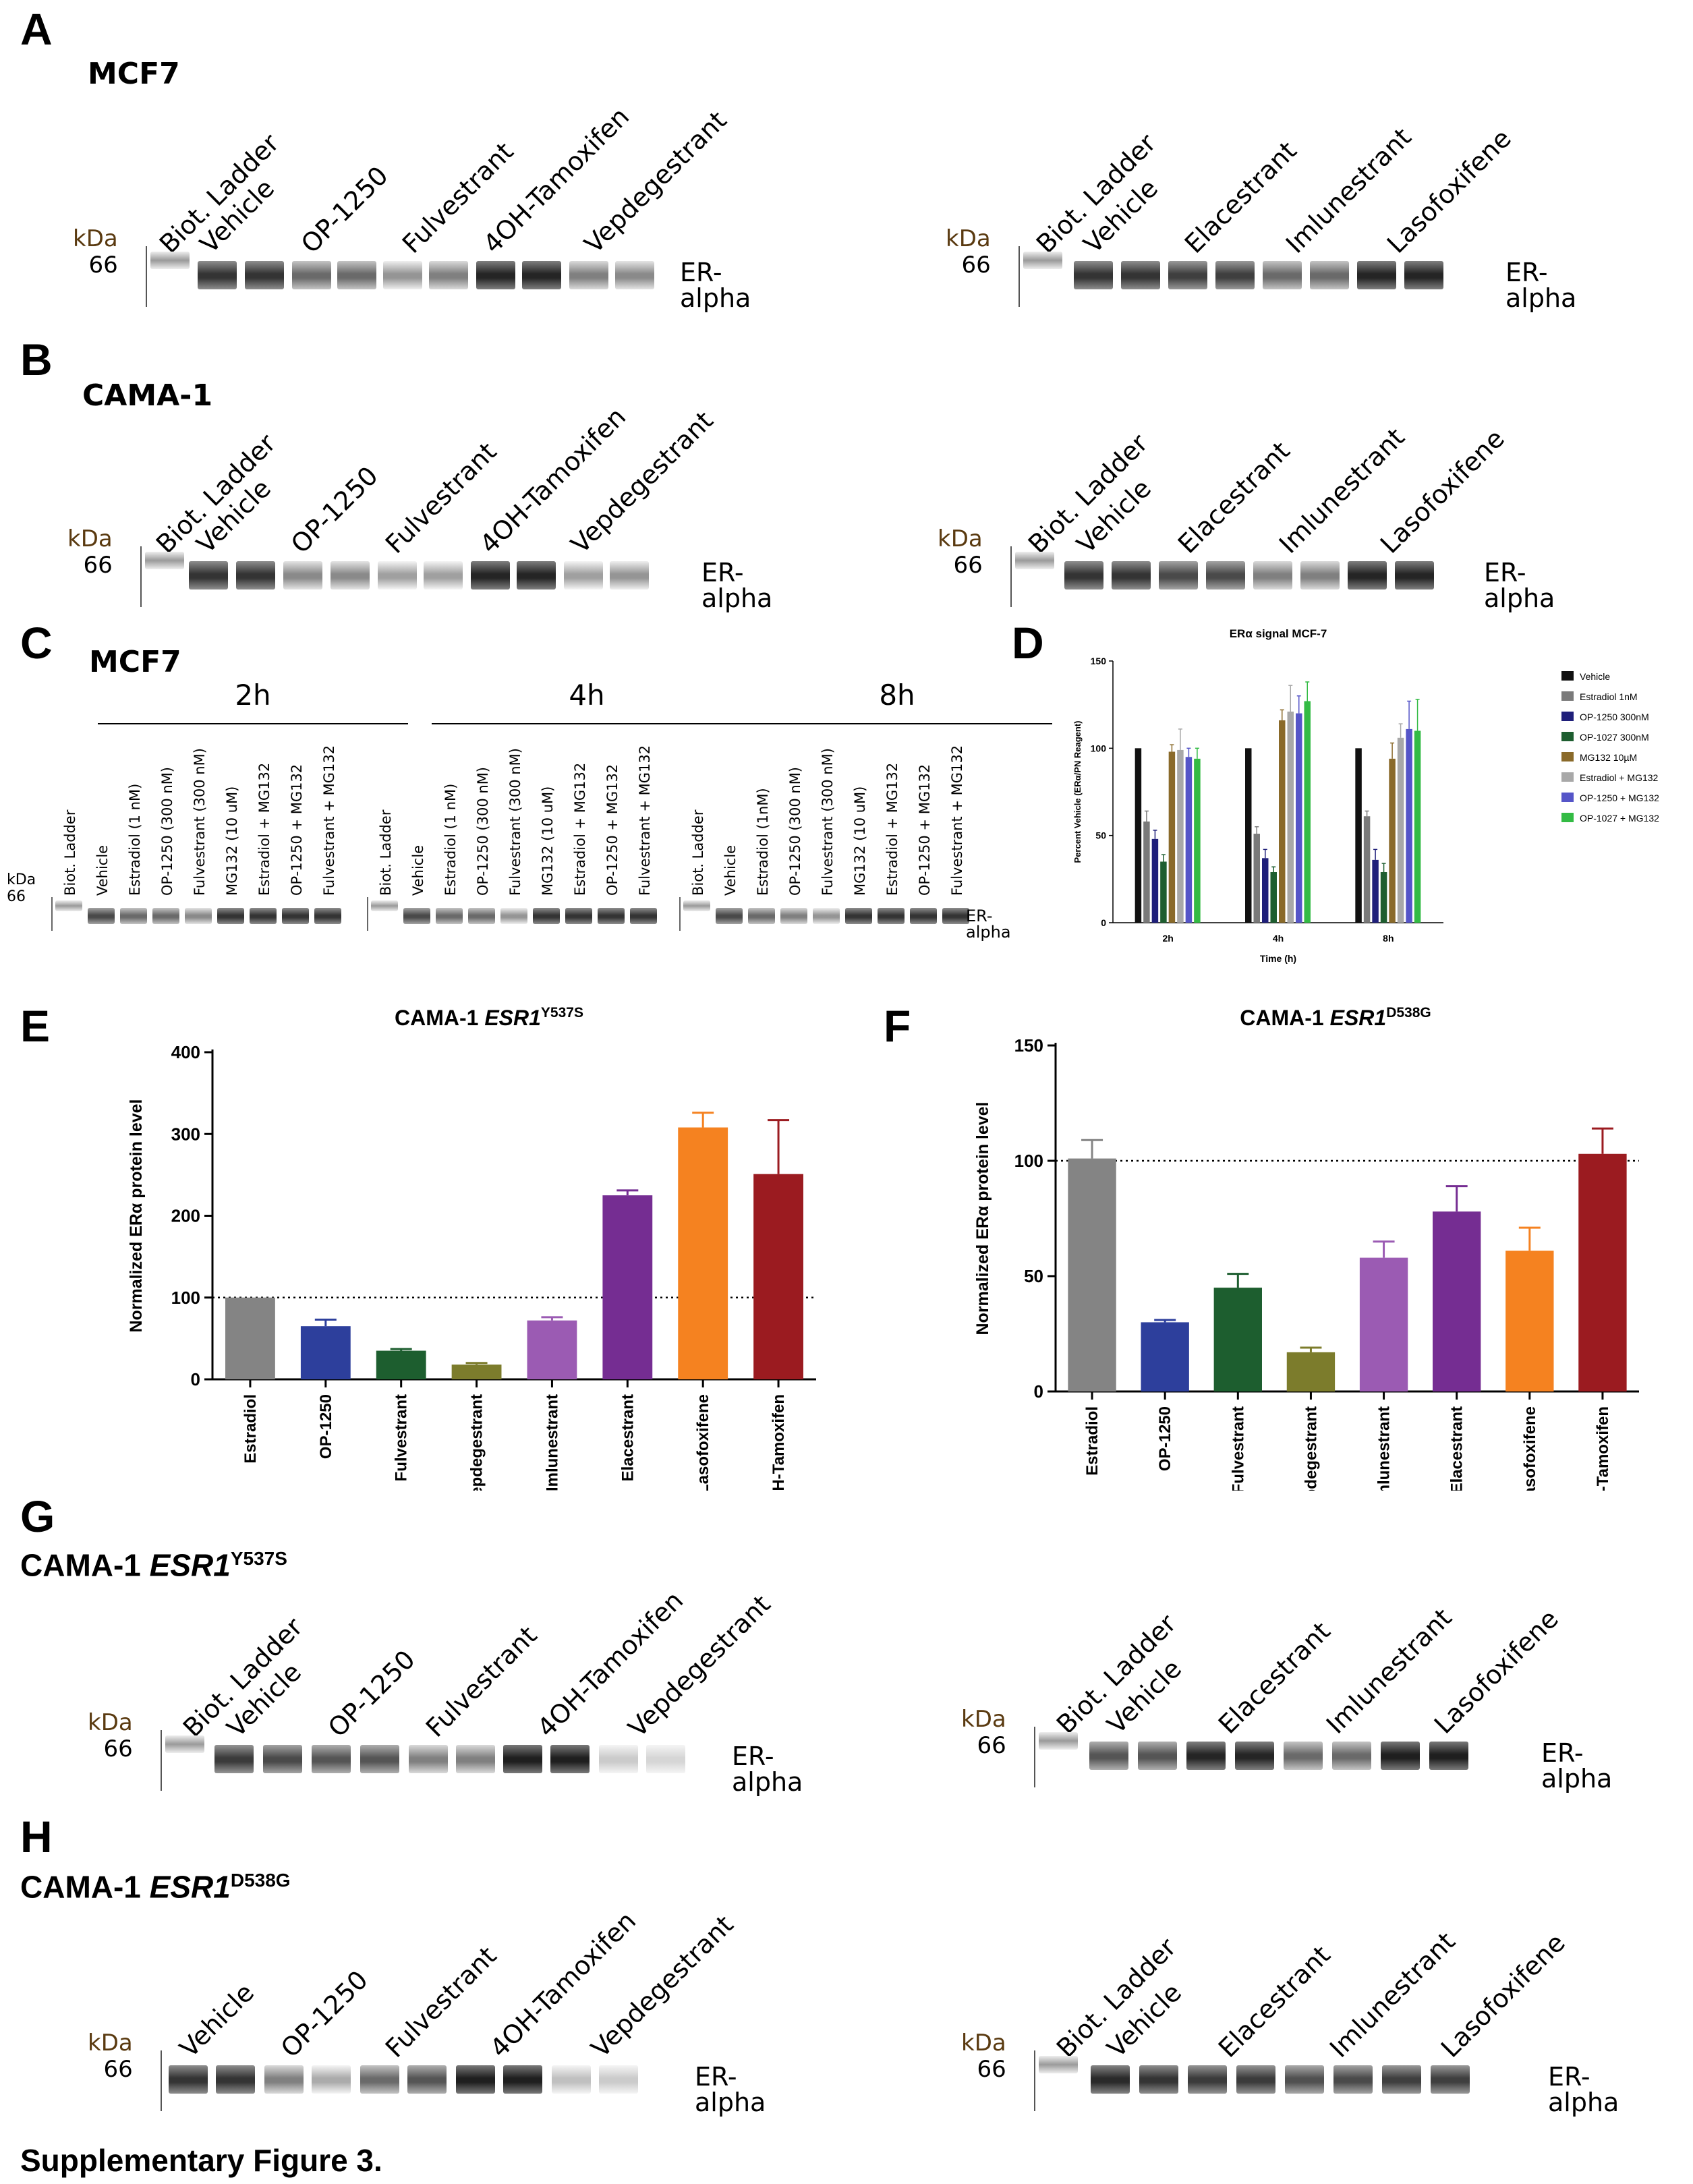  I want to click on panel-d-legend-label: Estradiol + MG132, so click(1619, 777).